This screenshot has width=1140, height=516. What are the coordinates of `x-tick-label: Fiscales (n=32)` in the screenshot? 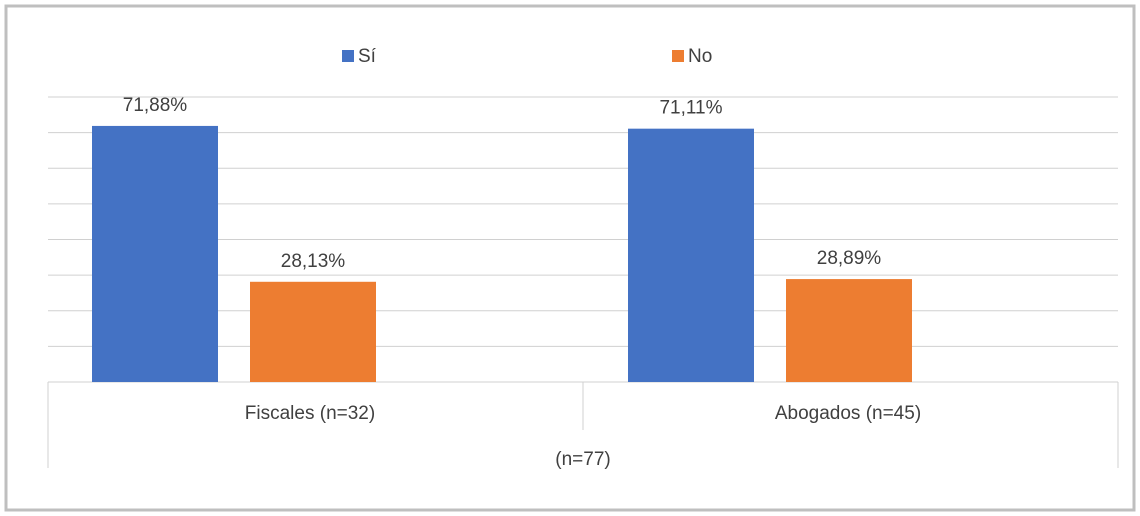 It's located at (310, 413).